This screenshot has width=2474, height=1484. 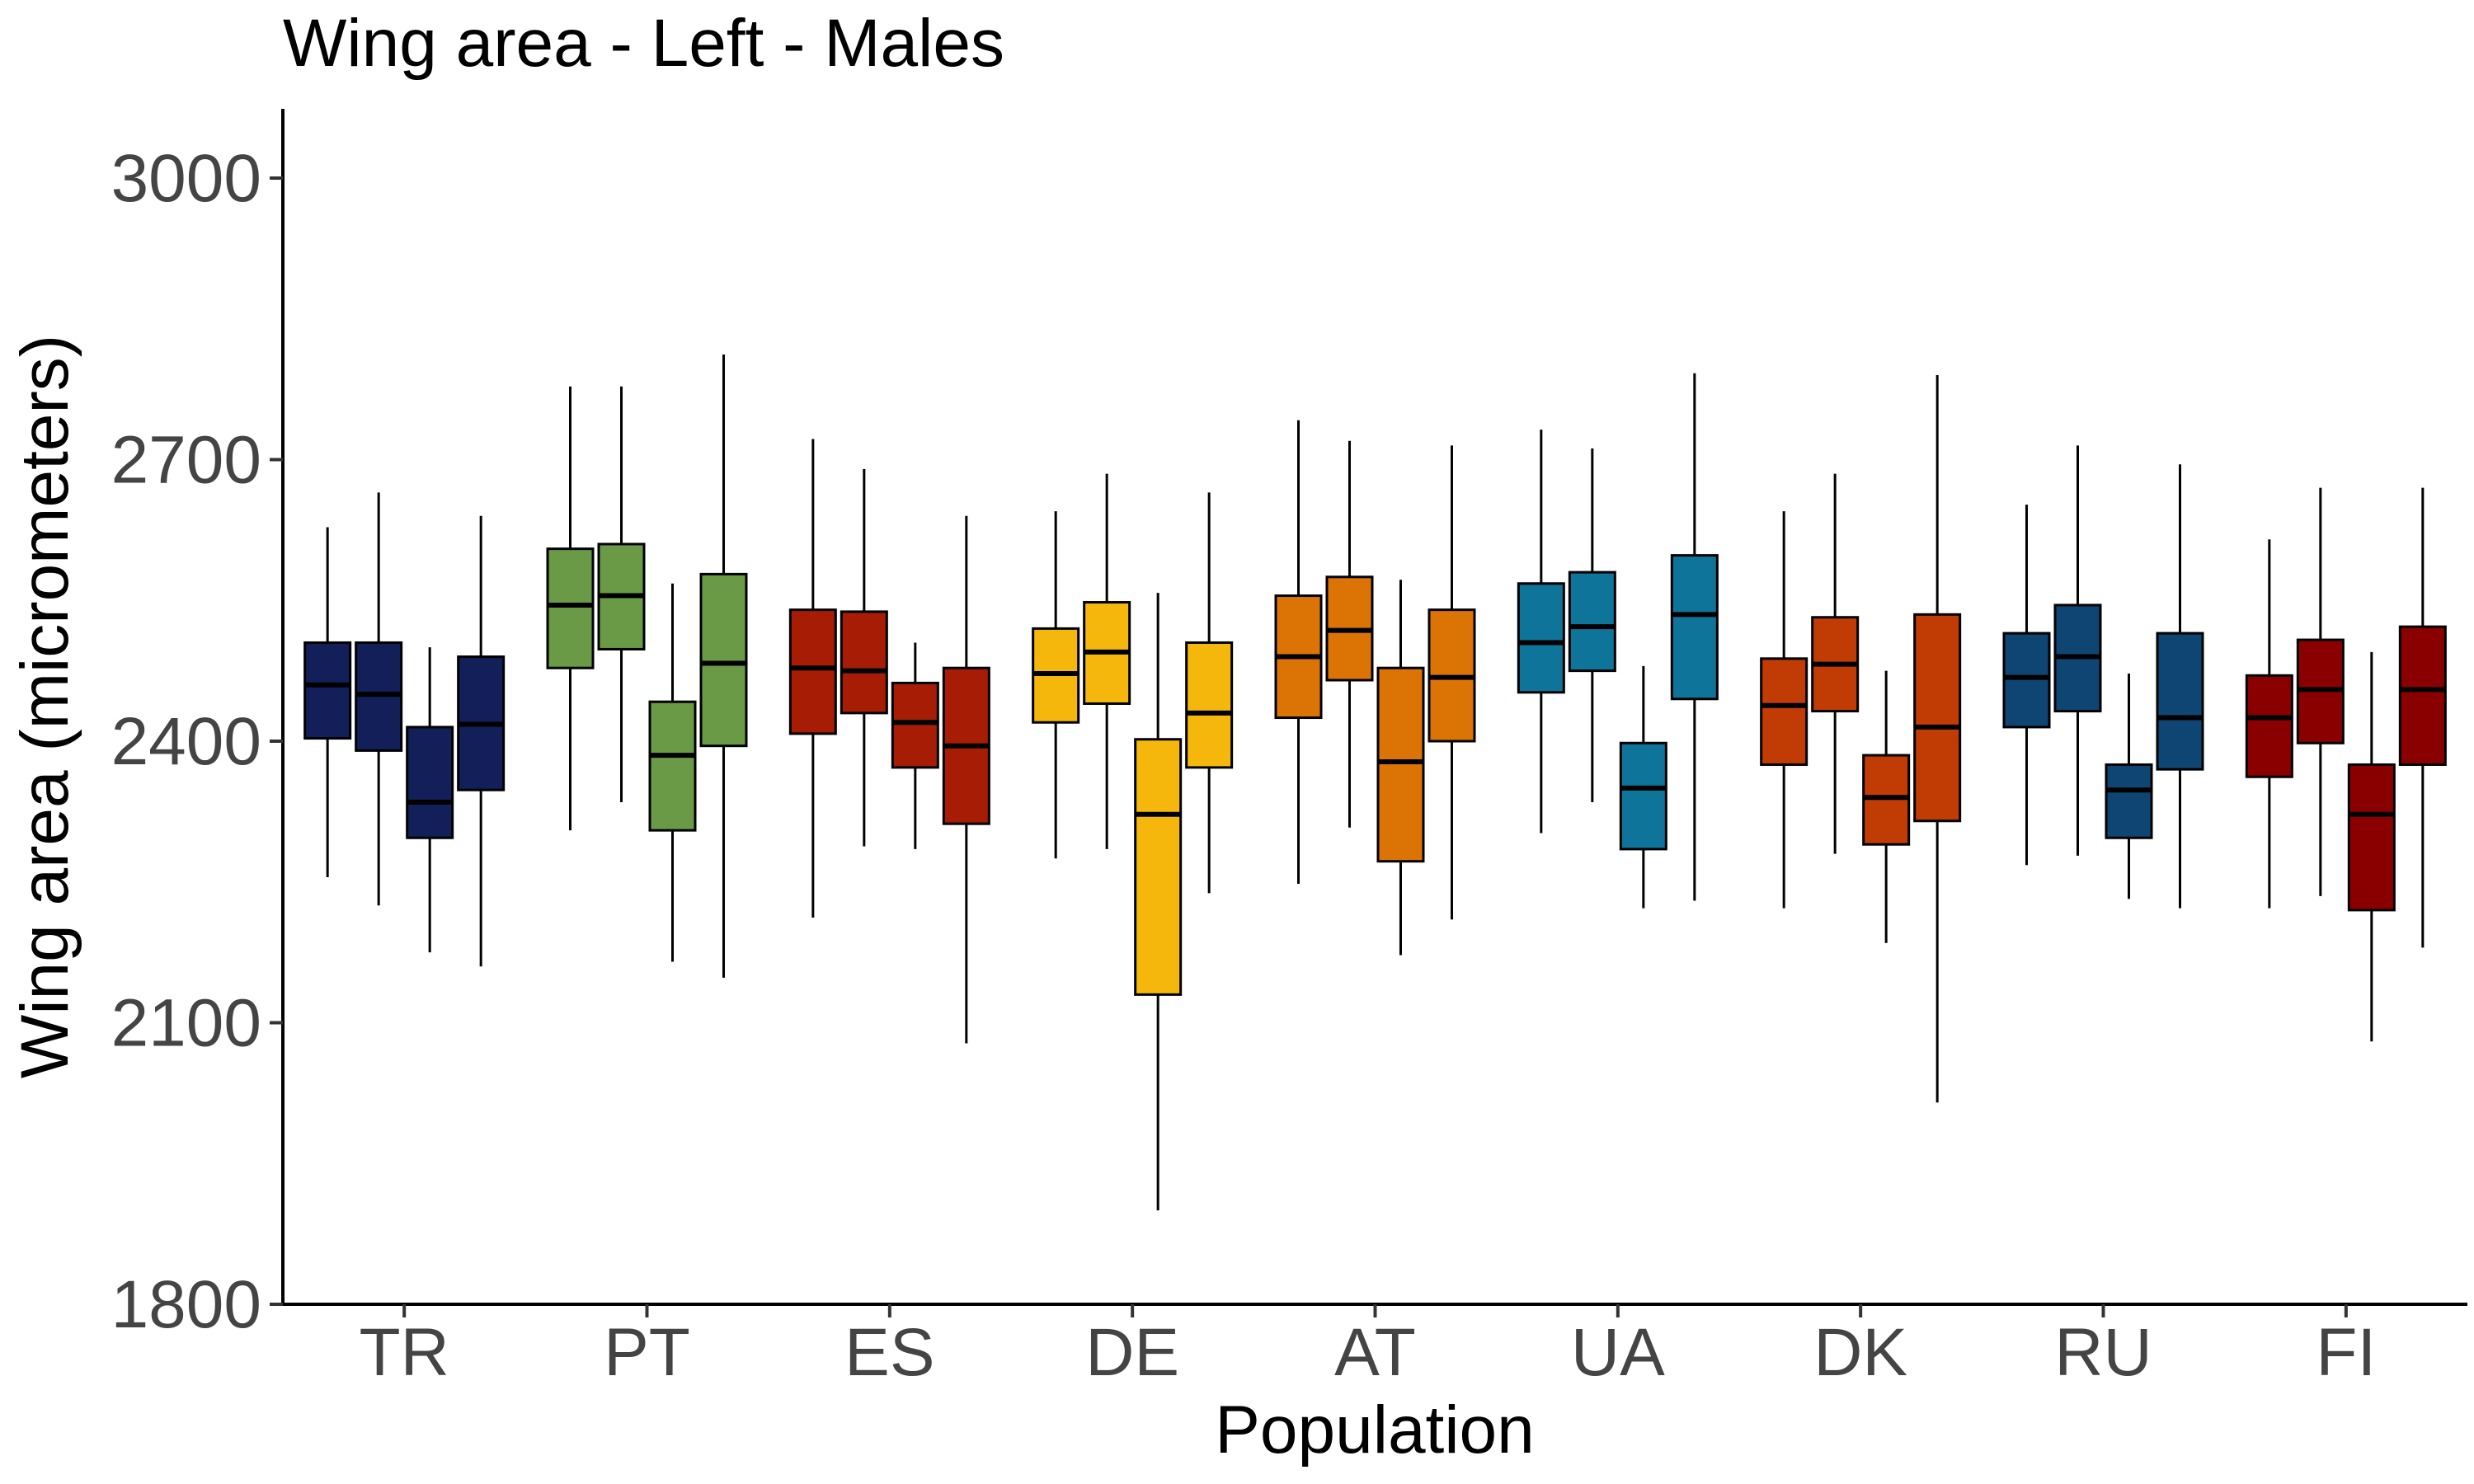 I want to click on x-axis-title: Population, so click(x=1375, y=1430).